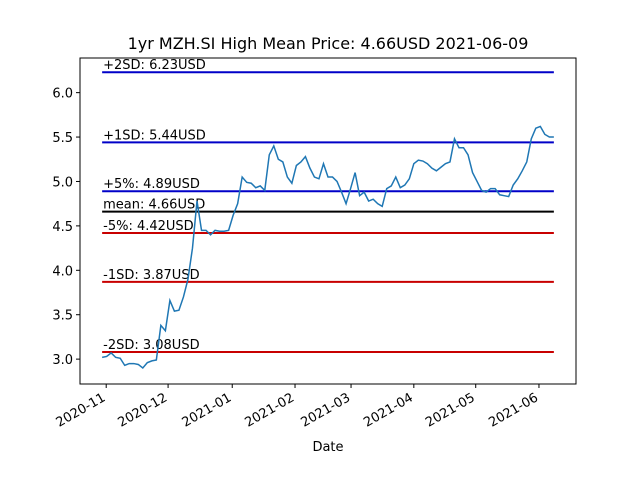 The width and height of the screenshot is (640, 480). Describe the element at coordinates (62, 94) in the screenshot. I see `y-tick-label: 6.0` at that location.